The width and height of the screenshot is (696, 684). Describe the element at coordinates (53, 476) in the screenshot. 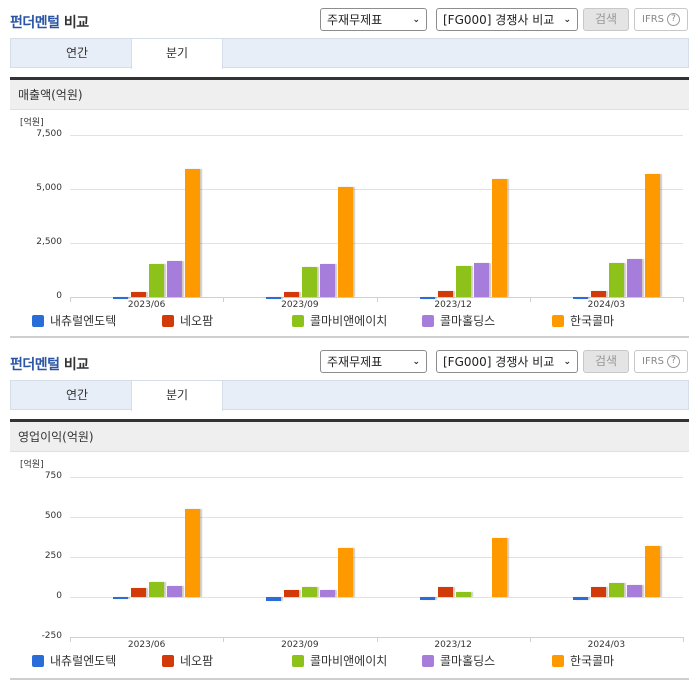

I see `y-tick-label: 750` at that location.